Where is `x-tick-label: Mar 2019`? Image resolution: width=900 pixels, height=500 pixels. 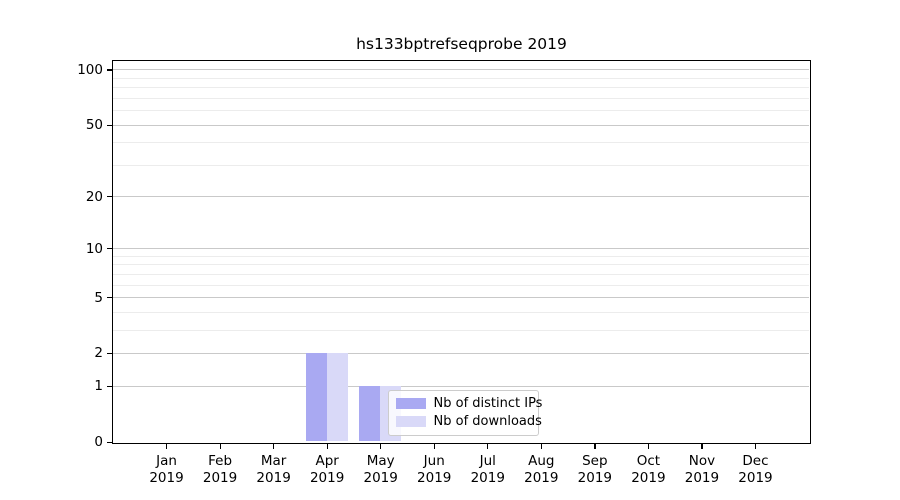 x-tick-label: Mar 2019 is located at coordinates (274, 470).